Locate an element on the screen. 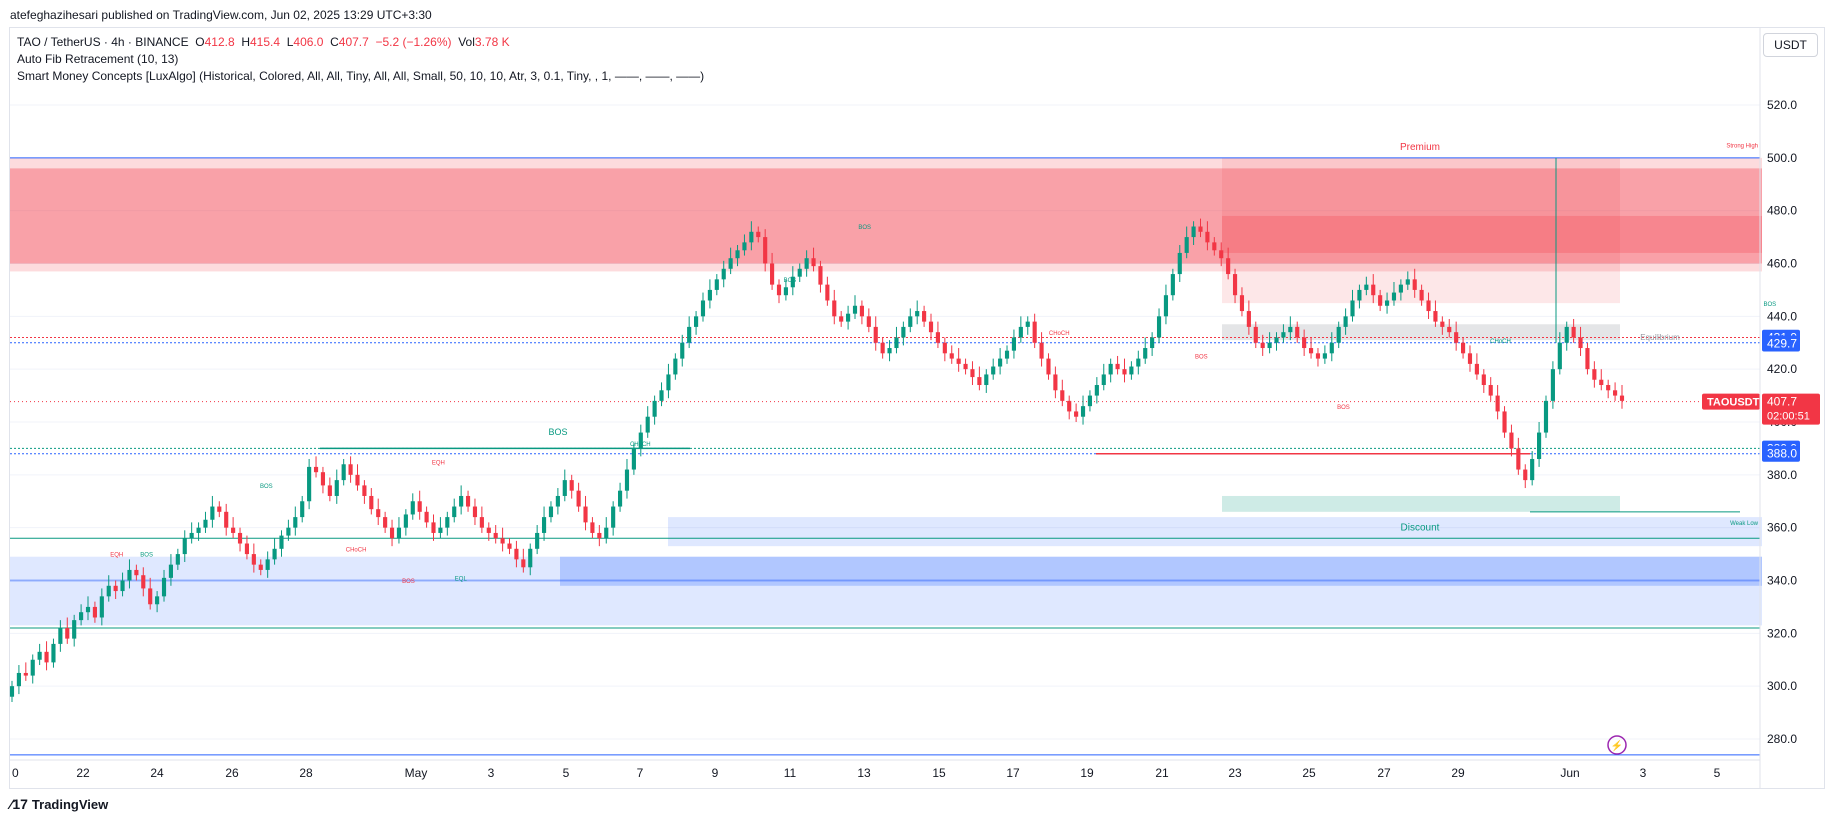 The image size is (1835, 822). volume-value: 3.78 K is located at coordinates (492, 42).